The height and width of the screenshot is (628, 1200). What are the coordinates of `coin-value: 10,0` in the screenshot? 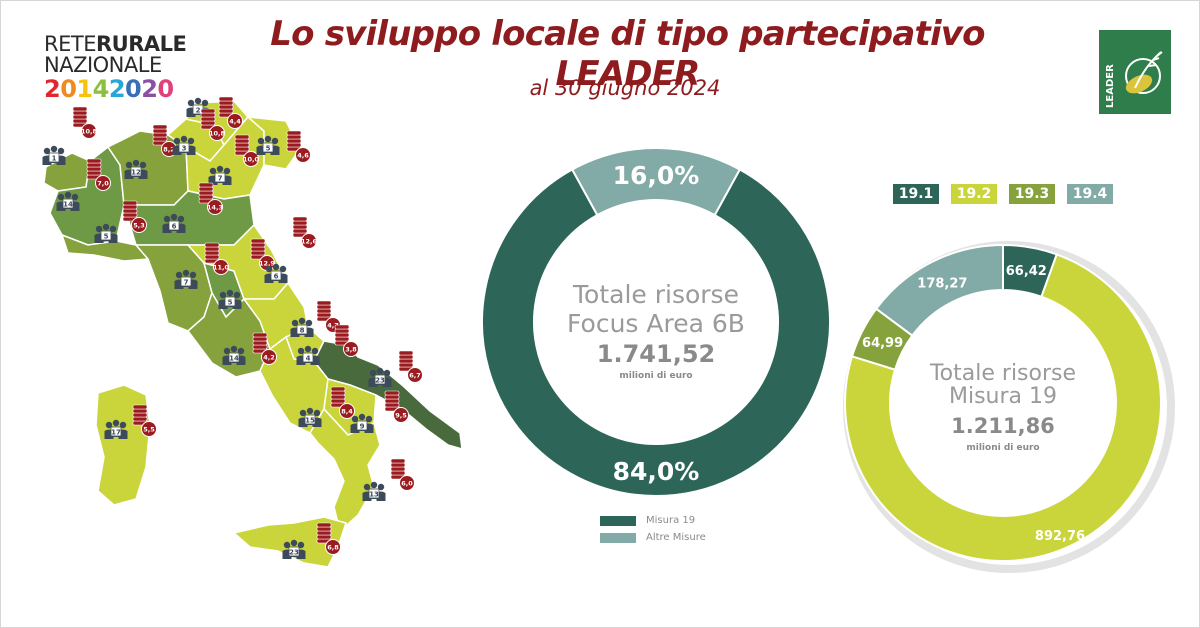 It's located at (251, 160).